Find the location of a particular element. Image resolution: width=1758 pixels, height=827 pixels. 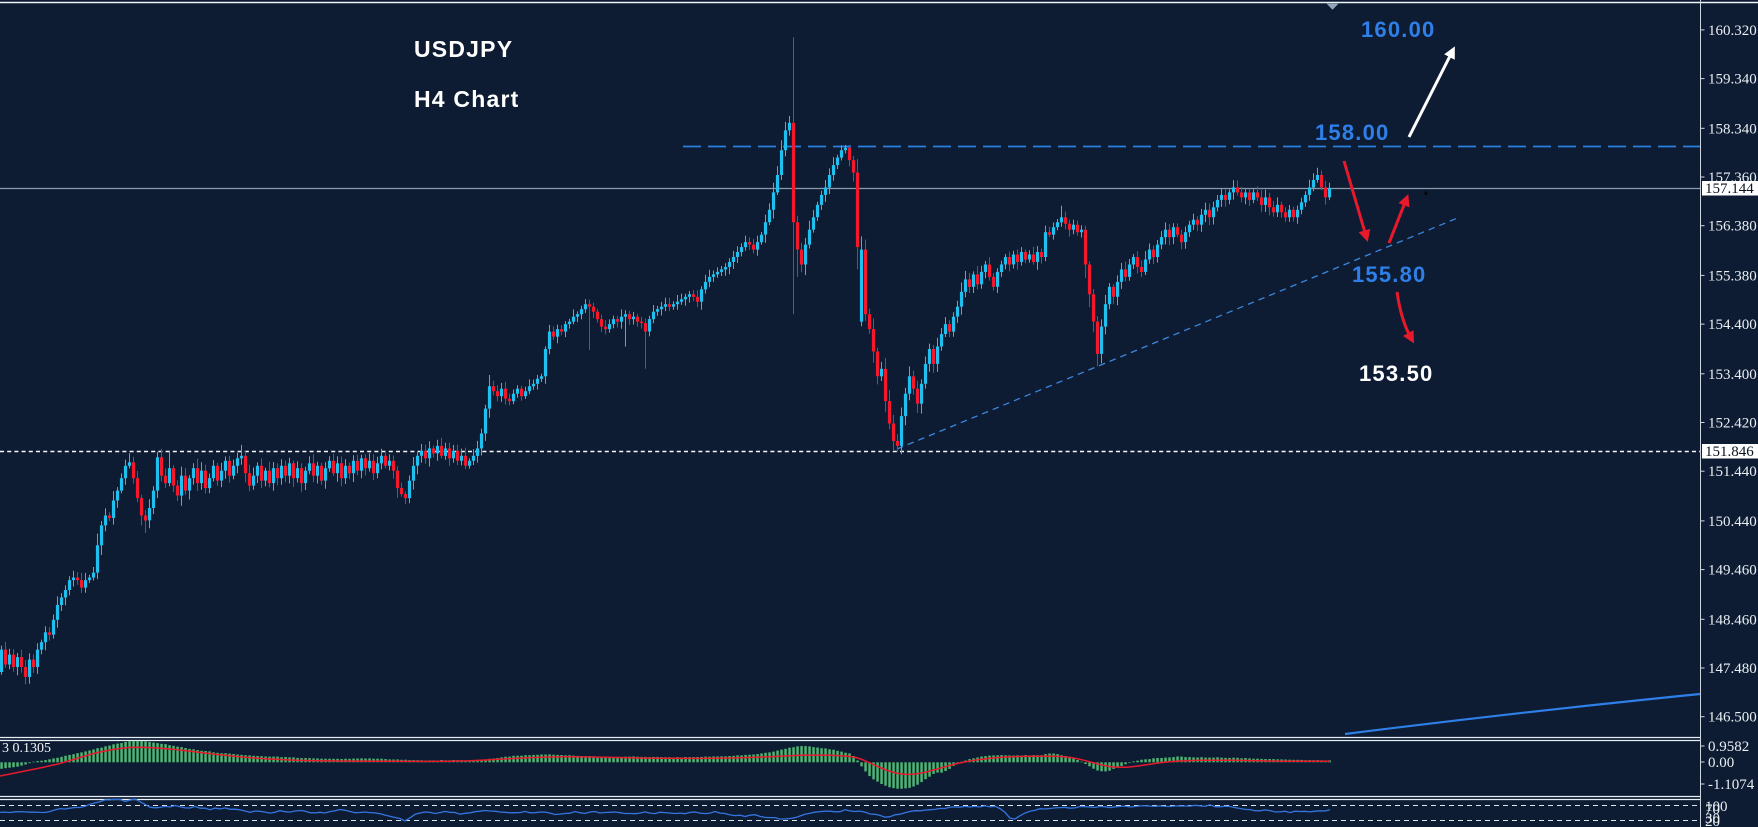

svg-text: 0.9582 is located at coordinates (1728, 747).